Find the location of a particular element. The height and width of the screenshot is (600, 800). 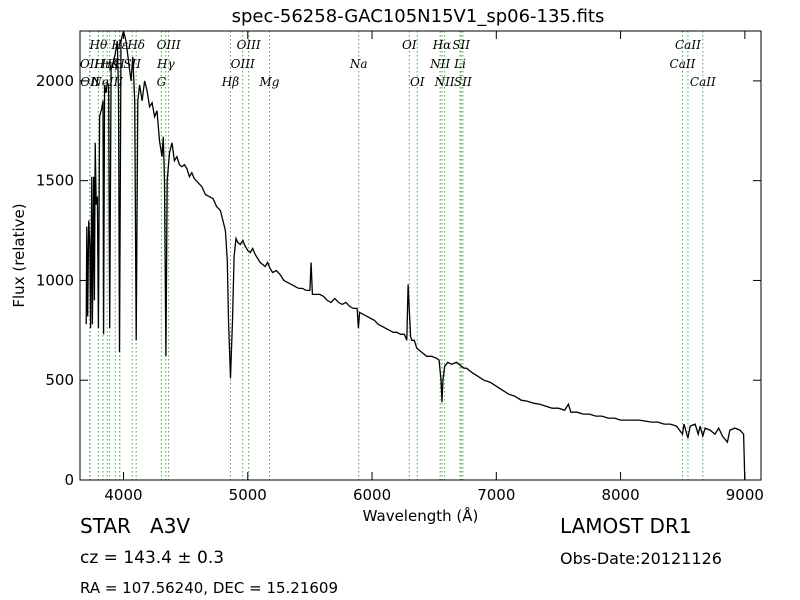

line-marker-label: Hζ is located at coordinates (109, 64).